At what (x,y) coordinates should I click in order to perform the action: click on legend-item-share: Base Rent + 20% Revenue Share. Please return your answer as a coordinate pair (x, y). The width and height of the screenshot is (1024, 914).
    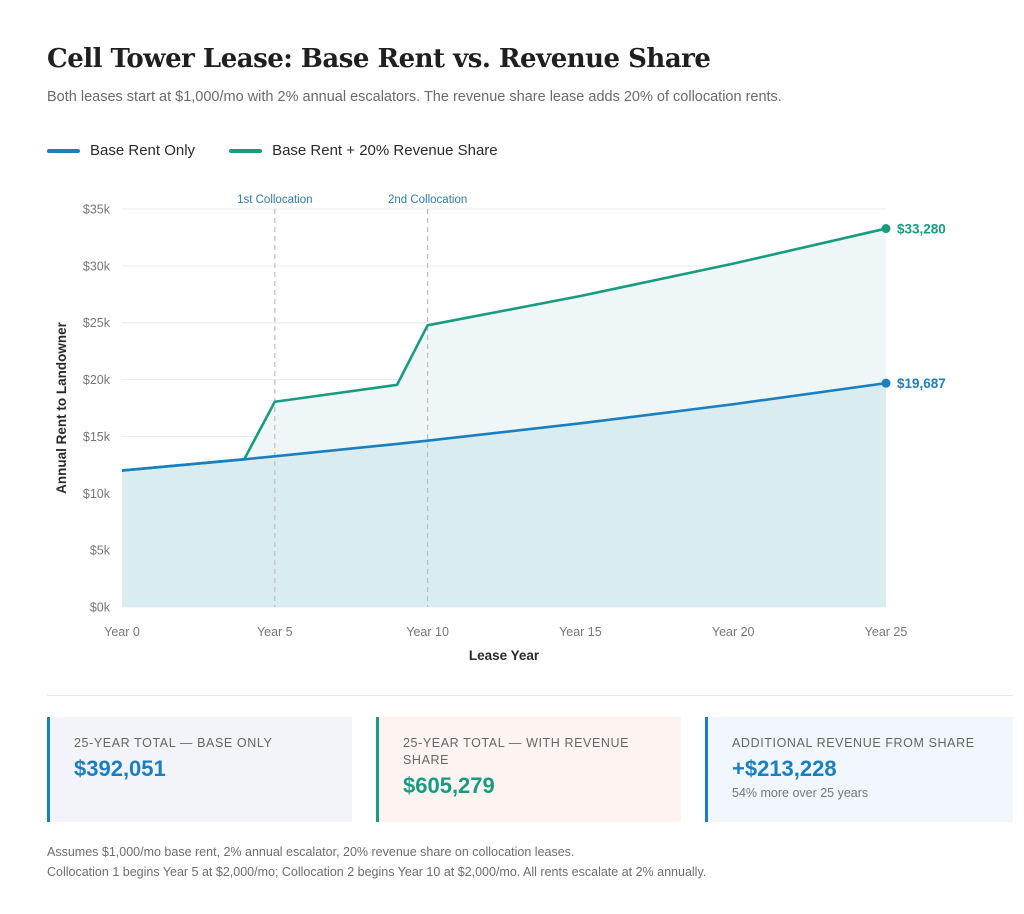
    Looking at the image, I should click on (363, 150).